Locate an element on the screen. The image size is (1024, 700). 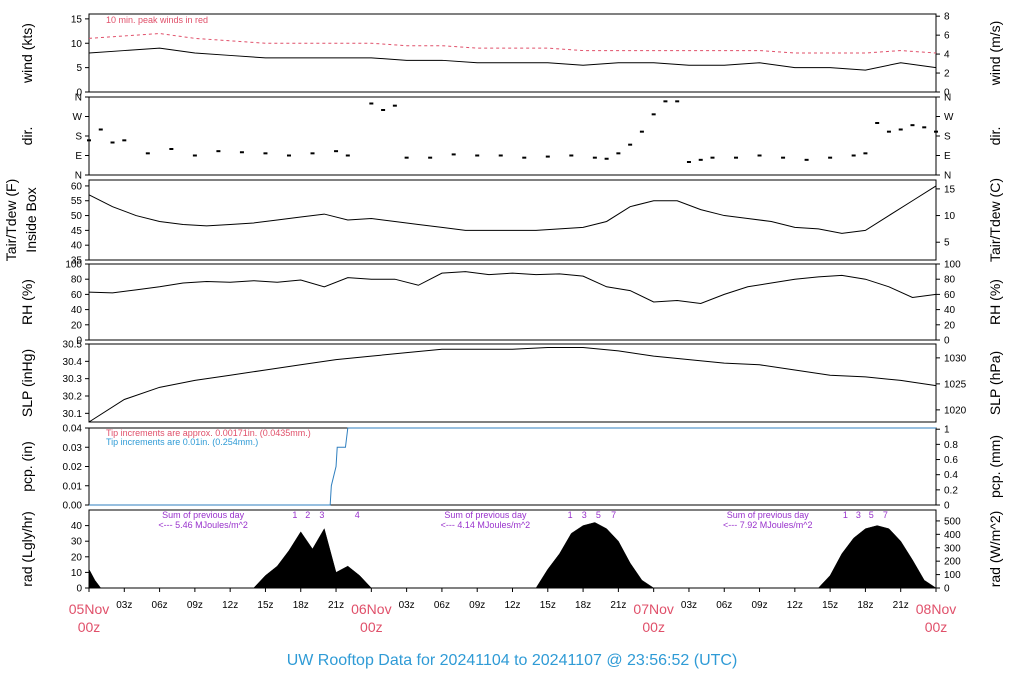
panel-0-ytick-right-label: 8 is located at coordinates (947, 17).